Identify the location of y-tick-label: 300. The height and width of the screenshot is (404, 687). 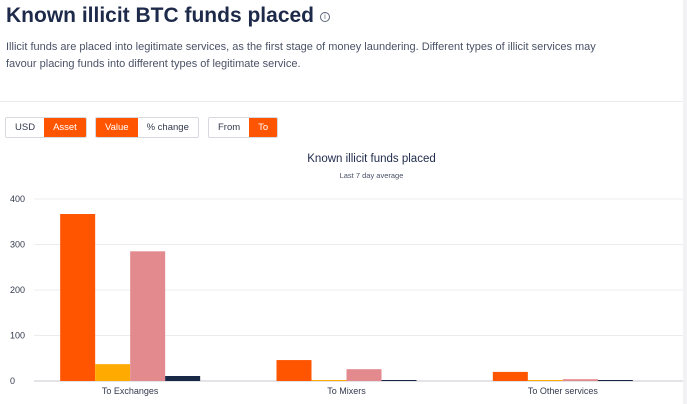
(17, 245).